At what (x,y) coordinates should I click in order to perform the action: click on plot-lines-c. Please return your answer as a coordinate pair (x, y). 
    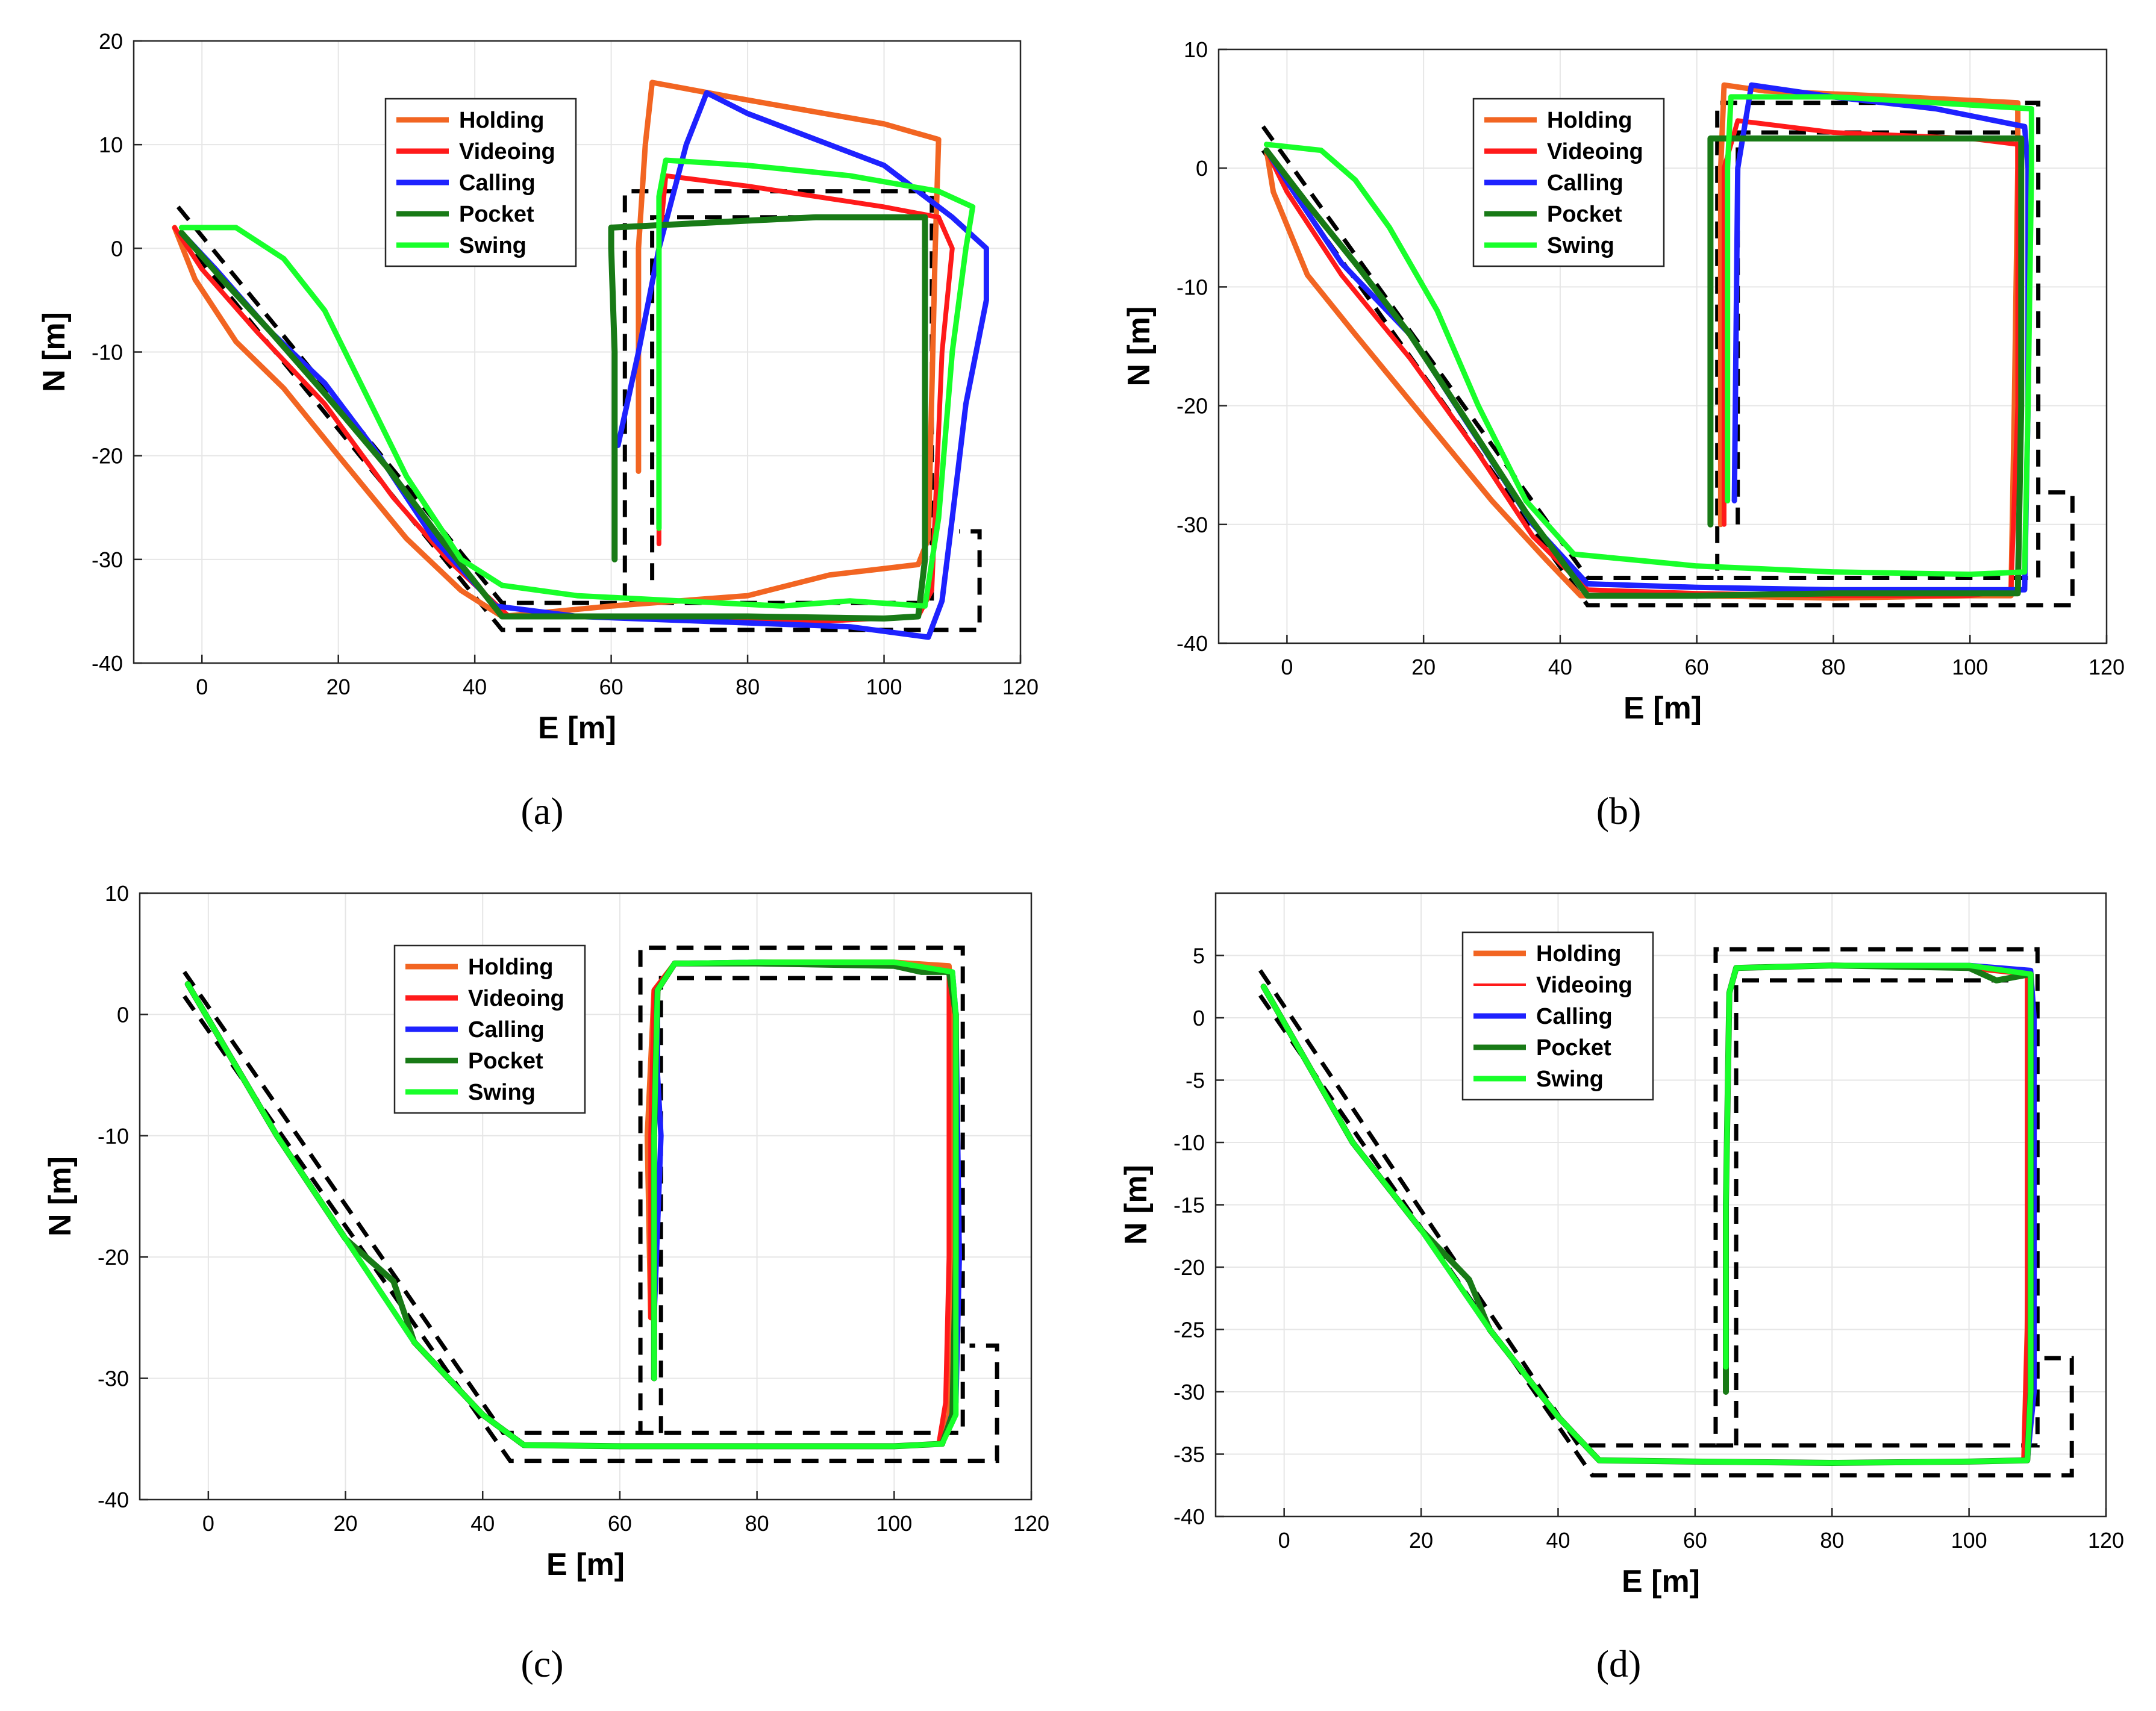
    Looking at the image, I should click on (591, 1204).